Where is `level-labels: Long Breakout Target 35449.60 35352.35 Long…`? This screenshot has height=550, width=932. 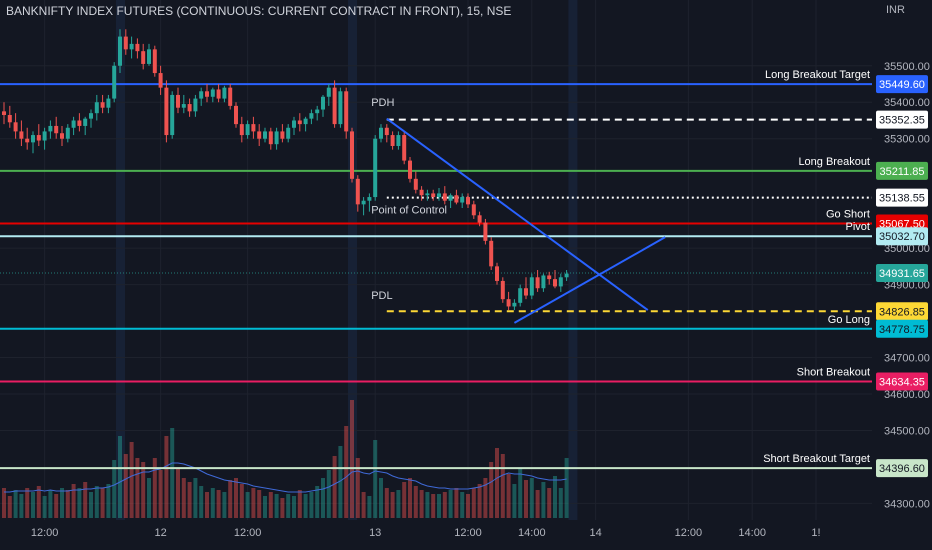 level-labels: Long Breakout Target 35449.60 35352.35 Long… is located at coordinates (845, 273).